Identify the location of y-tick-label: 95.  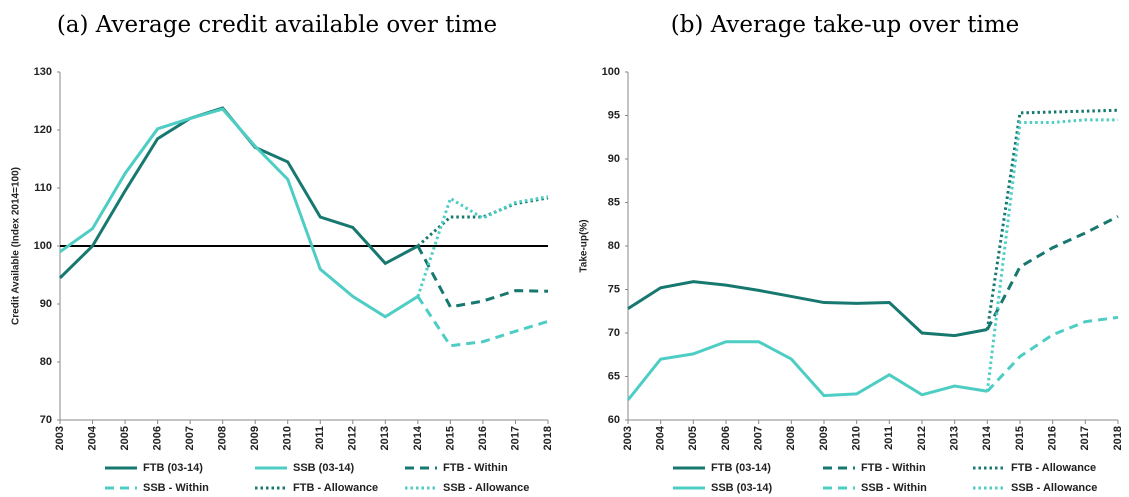
(614, 115).